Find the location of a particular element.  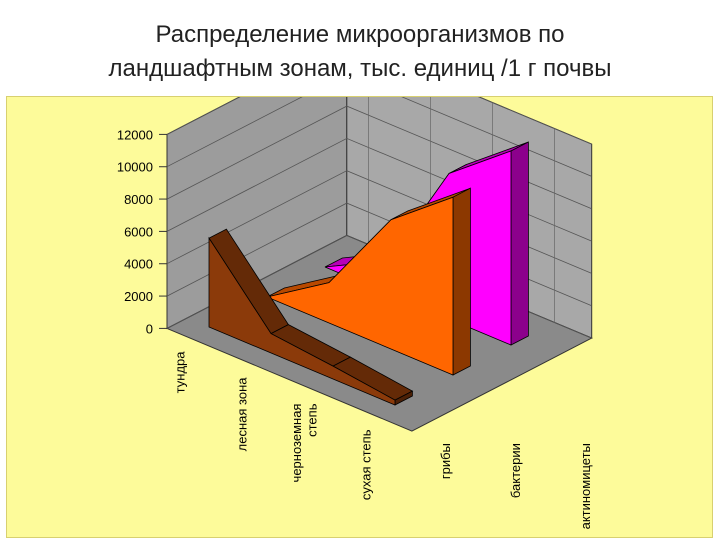

y-tick-label: 8000 is located at coordinates (138, 199).